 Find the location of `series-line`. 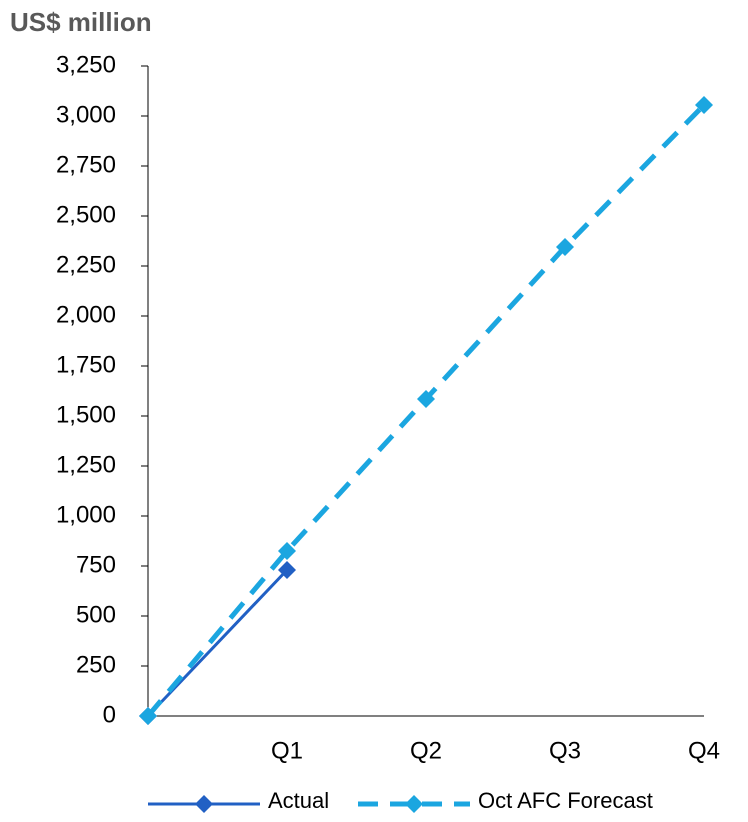

series-line is located at coordinates (217, 643).